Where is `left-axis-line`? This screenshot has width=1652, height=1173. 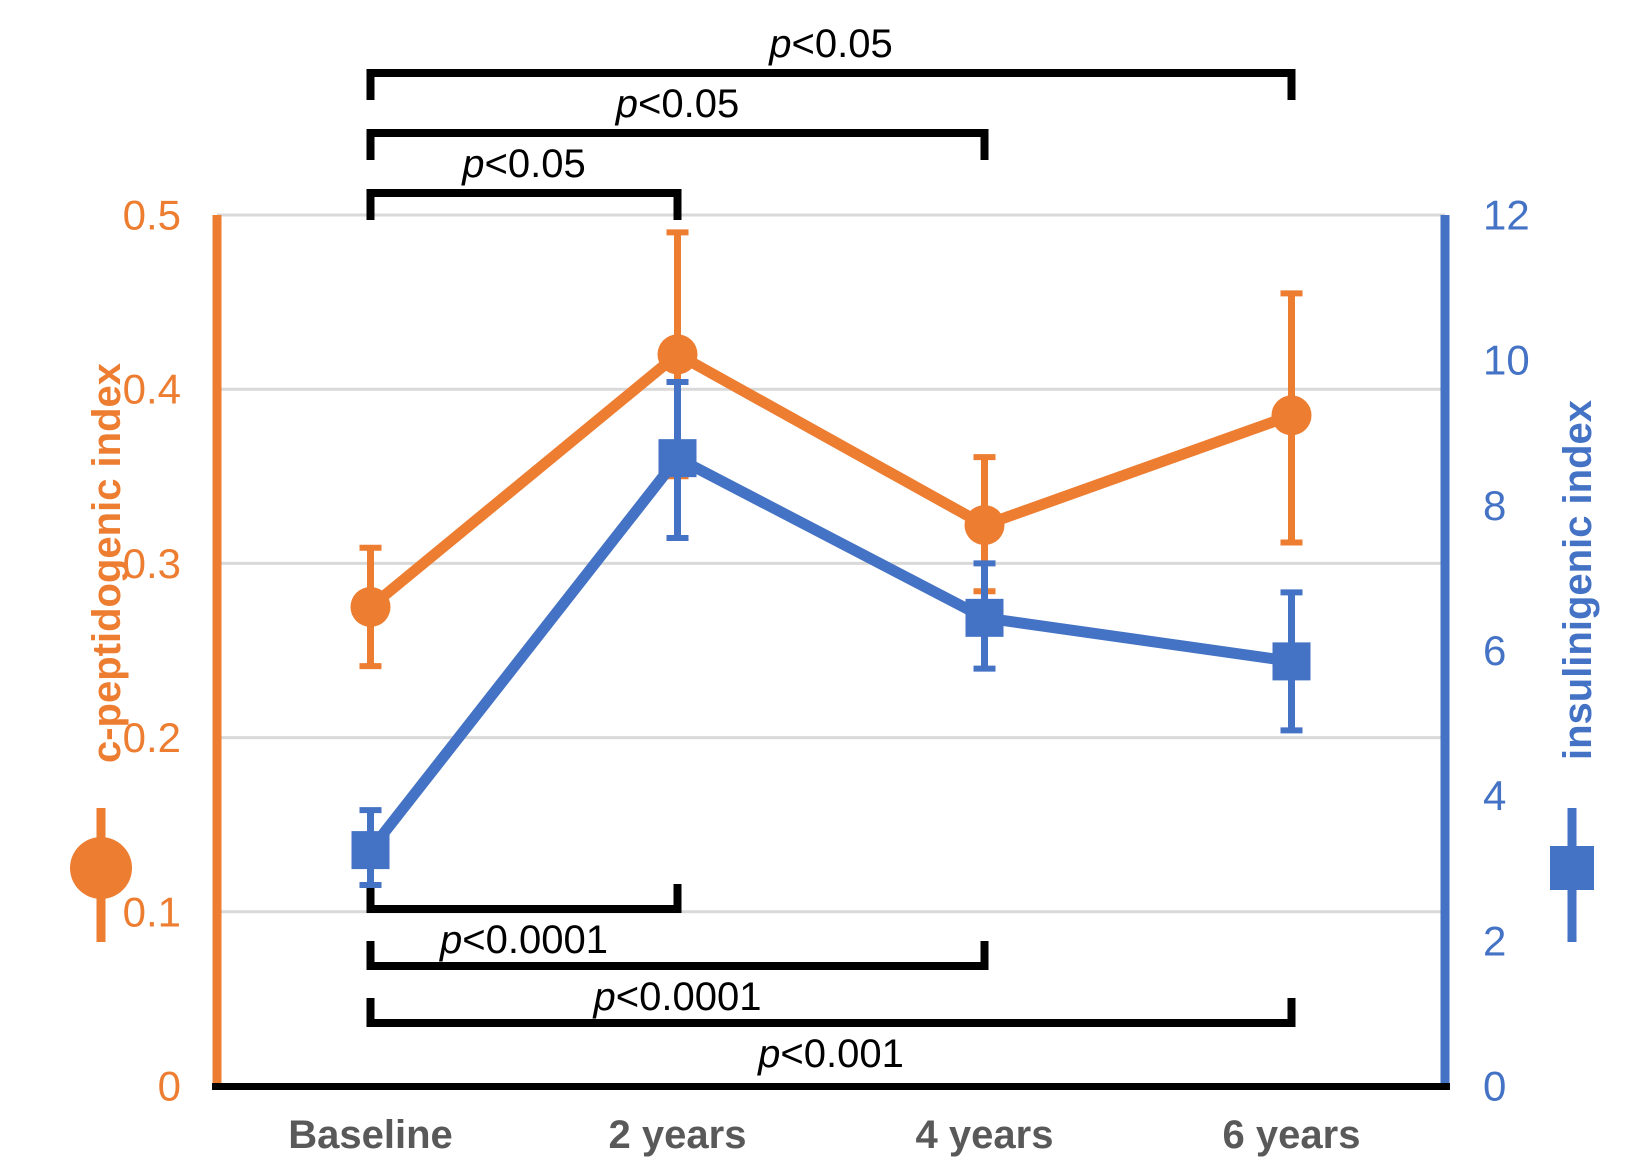 left-axis-line is located at coordinates (217, 650).